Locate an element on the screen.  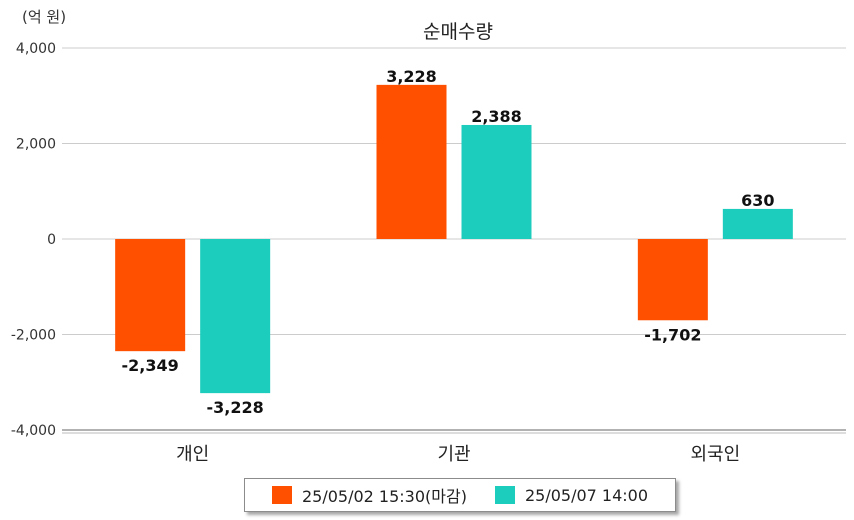
x-tick-label: 기관 is located at coordinates (453, 454).